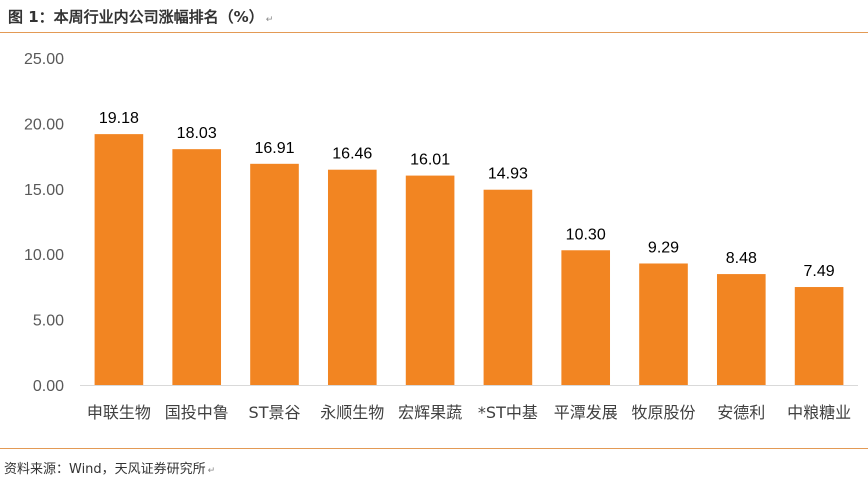 The image size is (868, 481). I want to click on x-tick-label: 牧原股份, so click(663, 412).